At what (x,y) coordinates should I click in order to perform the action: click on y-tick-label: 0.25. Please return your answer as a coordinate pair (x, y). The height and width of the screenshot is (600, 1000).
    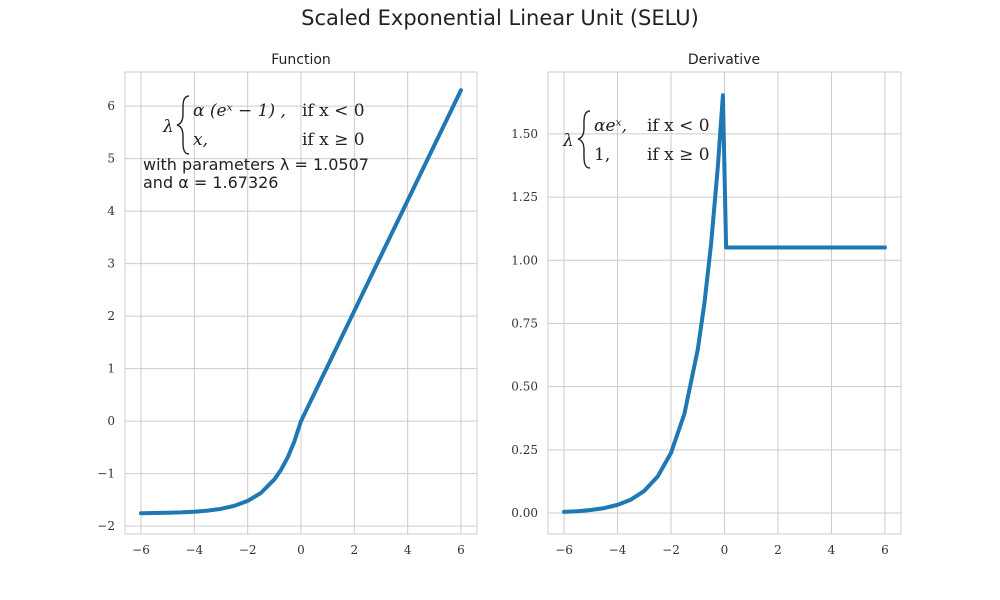
    Looking at the image, I should click on (524, 450).